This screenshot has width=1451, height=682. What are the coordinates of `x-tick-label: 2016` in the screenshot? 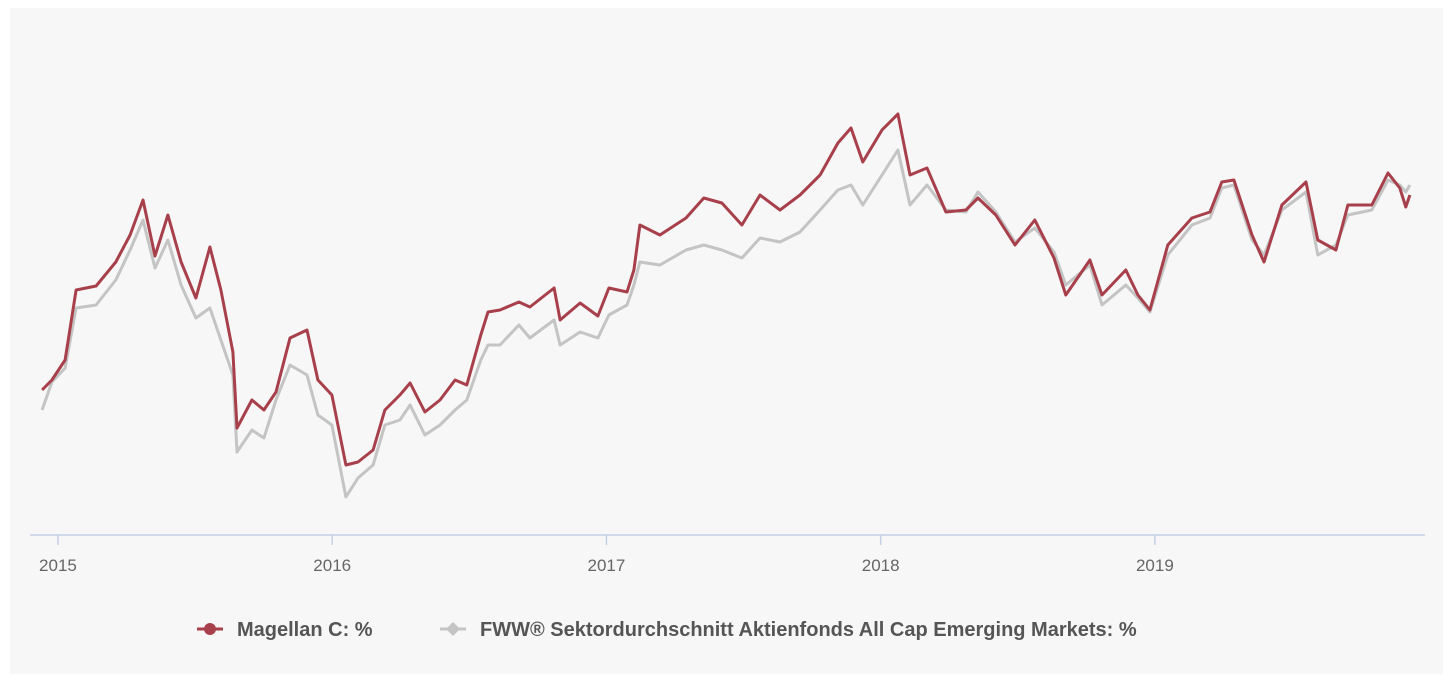 It's located at (332, 565).